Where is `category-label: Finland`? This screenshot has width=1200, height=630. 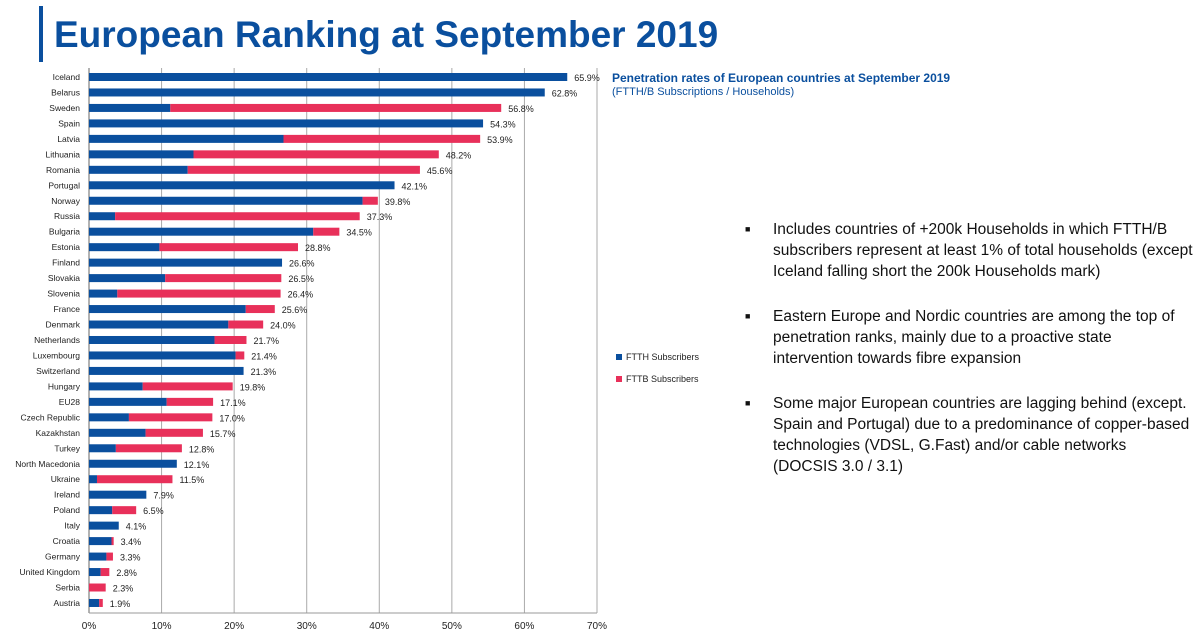
category-label: Finland is located at coordinates (66, 263).